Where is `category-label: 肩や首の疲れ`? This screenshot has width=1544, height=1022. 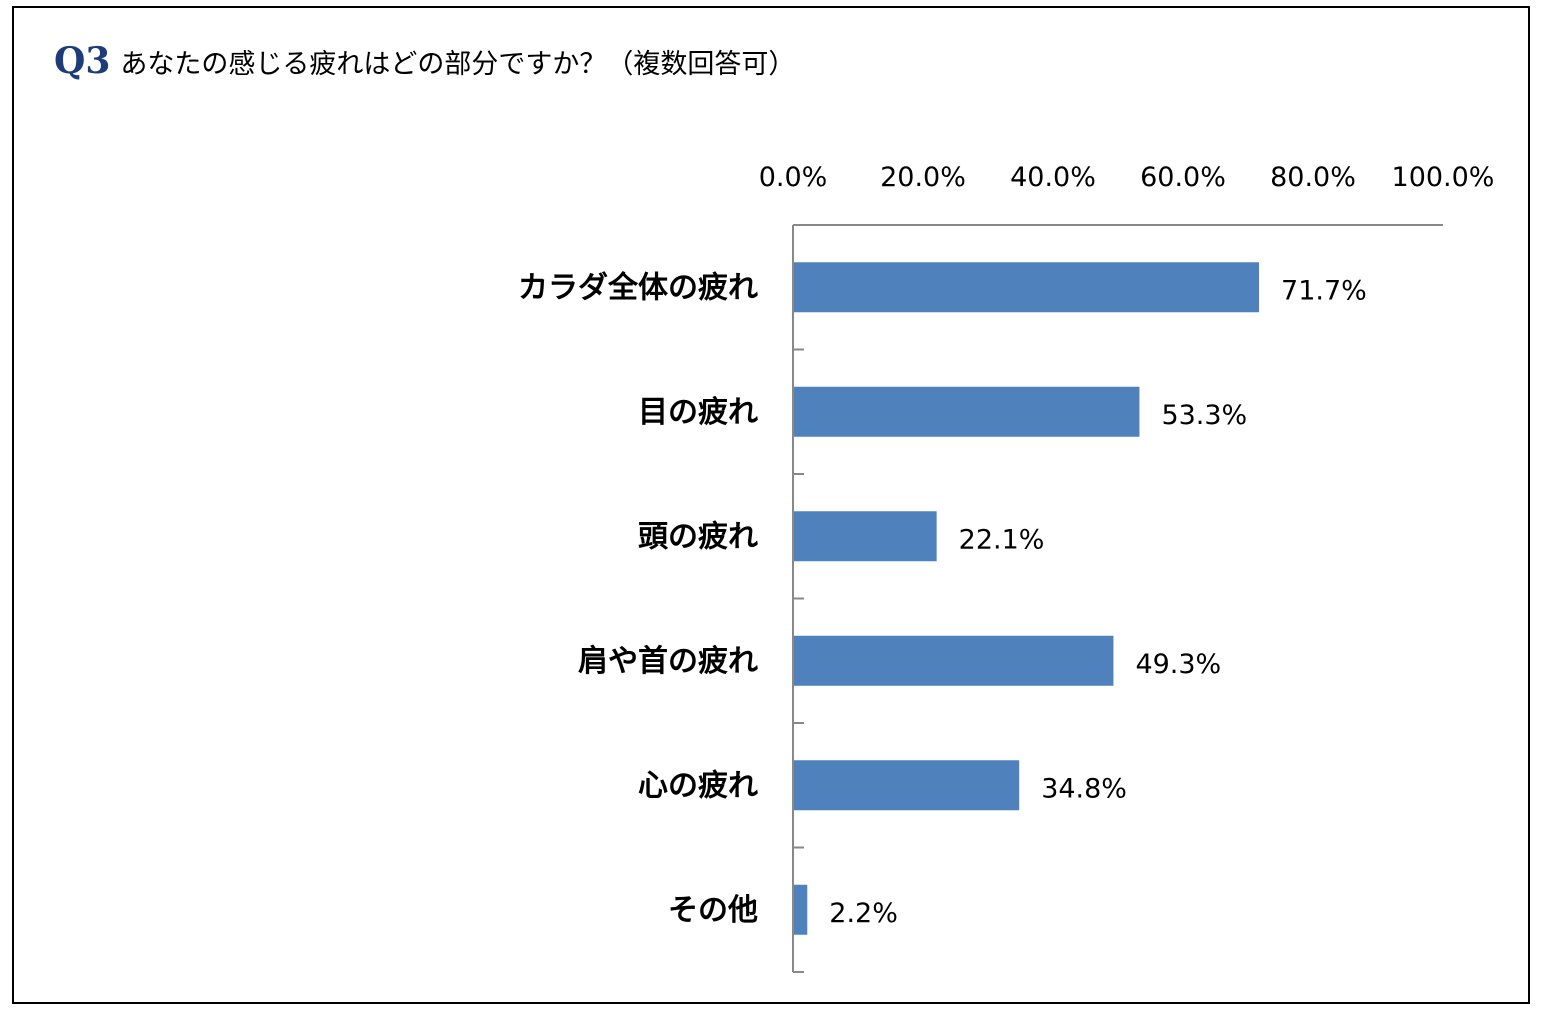 category-label: 肩や首の疲れ is located at coordinates (668, 661).